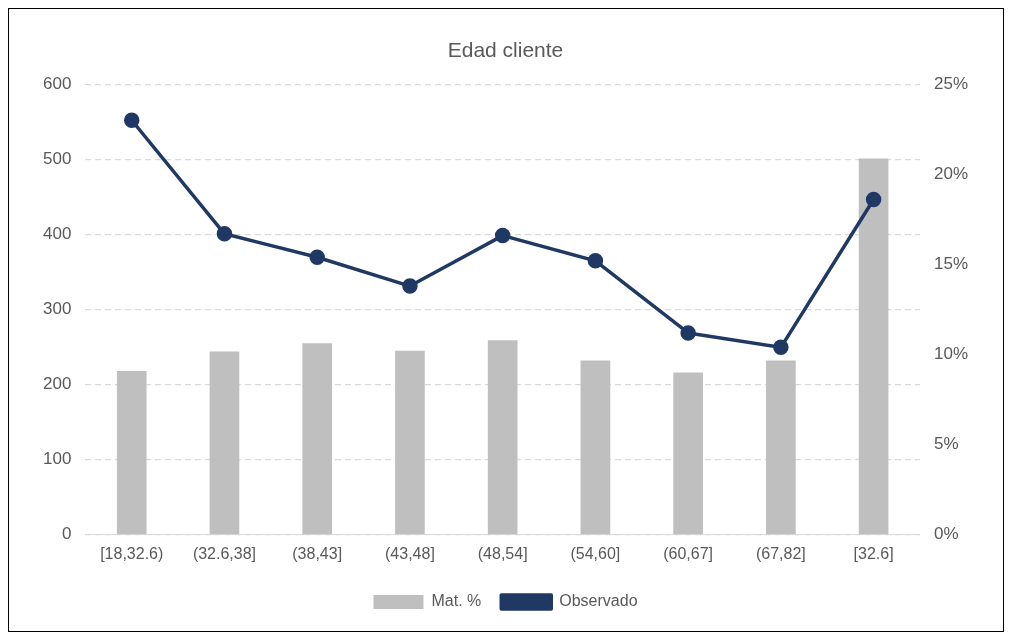 The height and width of the screenshot is (642, 1014). Describe the element at coordinates (456, 601) in the screenshot. I see `legend-label: Mat. %` at that location.